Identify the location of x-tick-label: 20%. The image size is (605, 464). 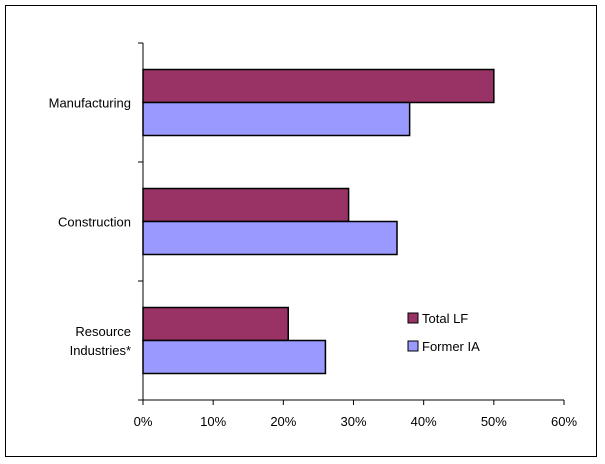
(283, 421).